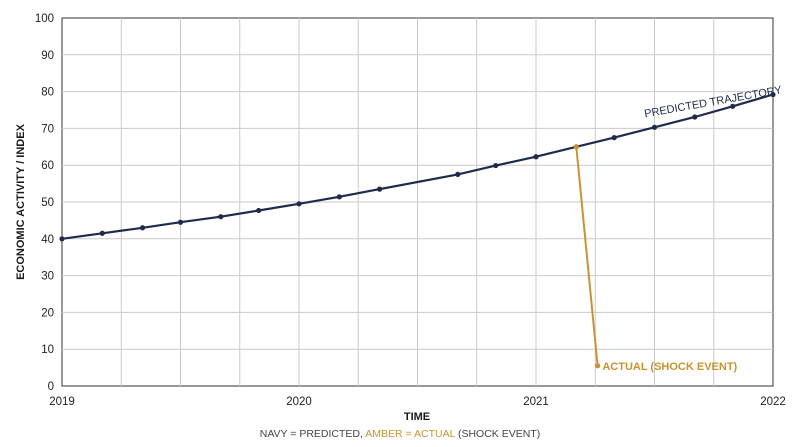  Describe the element at coordinates (47, 350) in the screenshot. I see `y-tick-label: 10` at that location.